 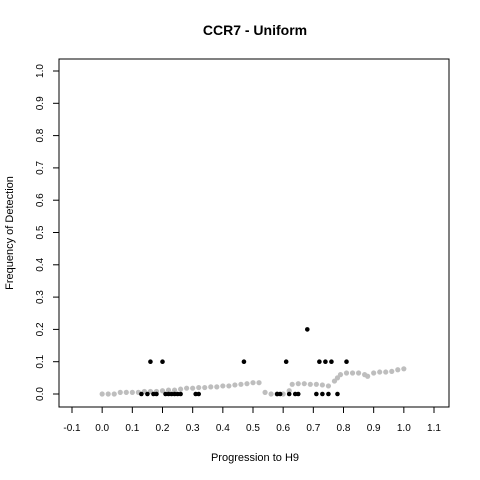 What do you see at coordinates (344, 428) in the screenshot?
I see `x-tick-label: 0.8` at bounding box center [344, 428].